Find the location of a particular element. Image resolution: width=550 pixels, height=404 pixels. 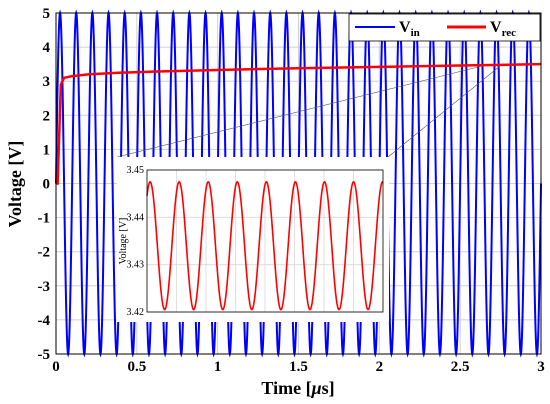

x-axis-label: Time [μs] is located at coordinates (297, 388).